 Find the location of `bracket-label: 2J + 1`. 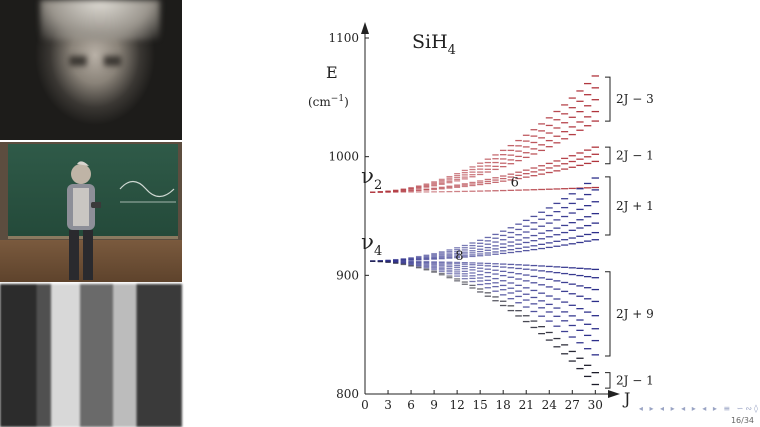

bracket-label: 2J + 1 is located at coordinates (635, 206).